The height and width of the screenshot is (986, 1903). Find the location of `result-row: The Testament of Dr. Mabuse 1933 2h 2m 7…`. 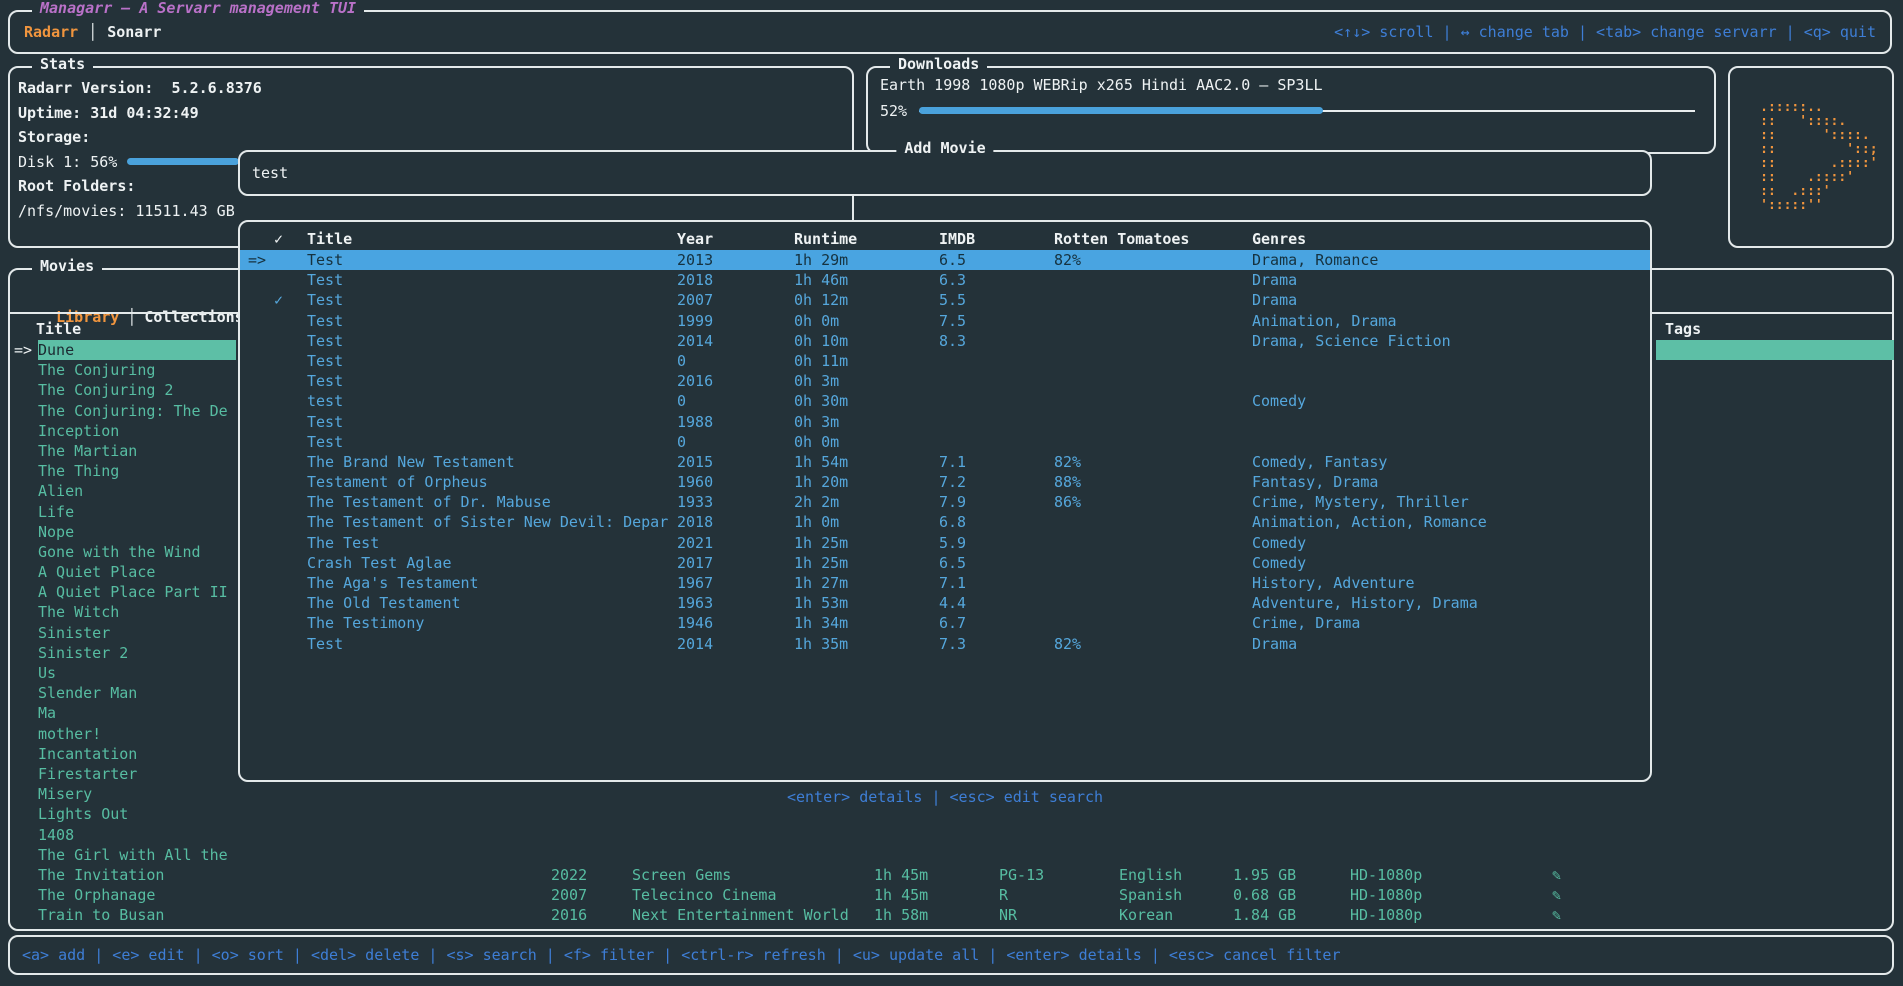

result-row: The Testament of Dr. Mabuse 1933 2h 2m 7… is located at coordinates (945, 502).